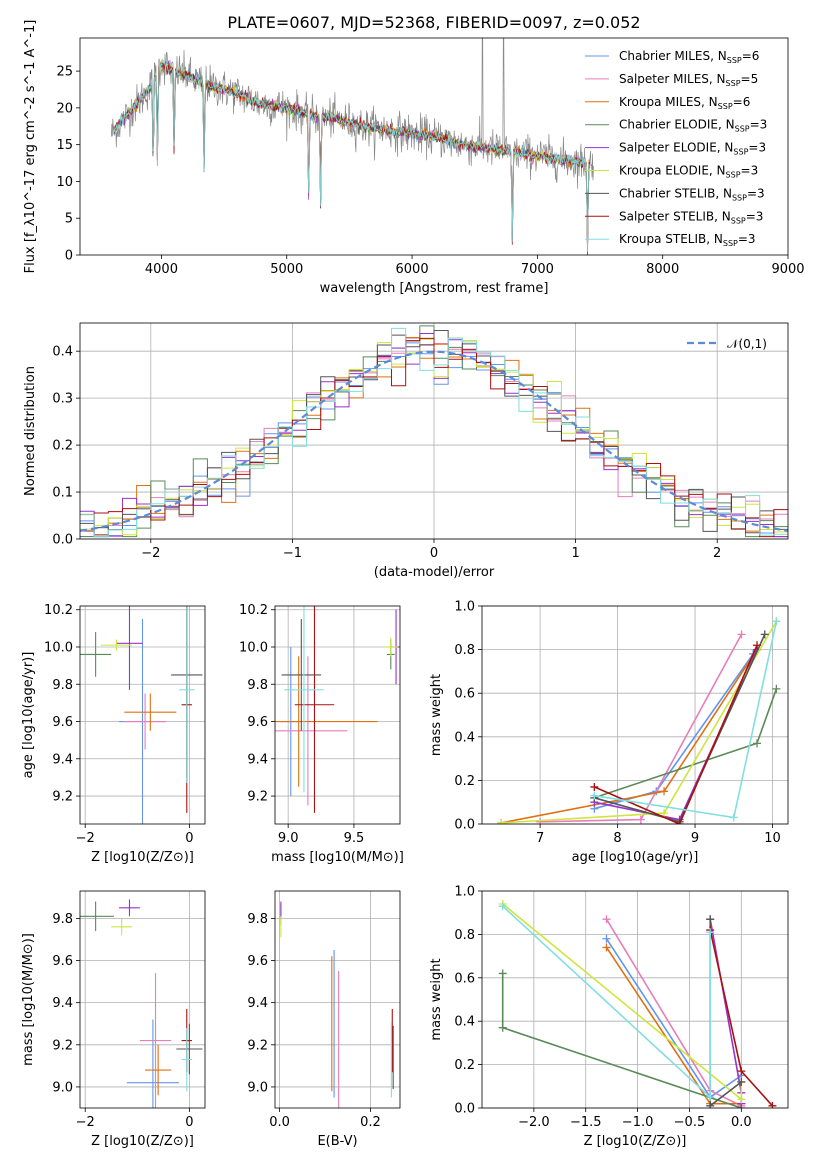  Describe the element at coordinates (257, 961) in the screenshot. I see `mass-vs-EBV-ytick-label-3: 9.6` at that location.